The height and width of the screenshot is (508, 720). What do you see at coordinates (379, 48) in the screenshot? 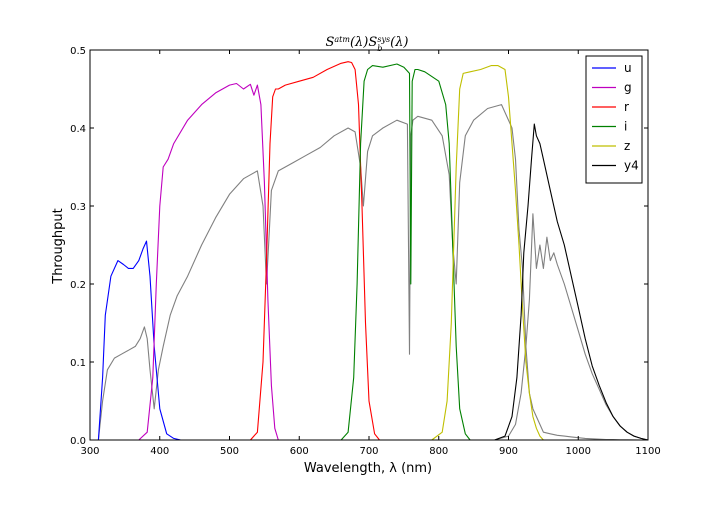
I see `title-sub: b` at bounding box center [379, 48].